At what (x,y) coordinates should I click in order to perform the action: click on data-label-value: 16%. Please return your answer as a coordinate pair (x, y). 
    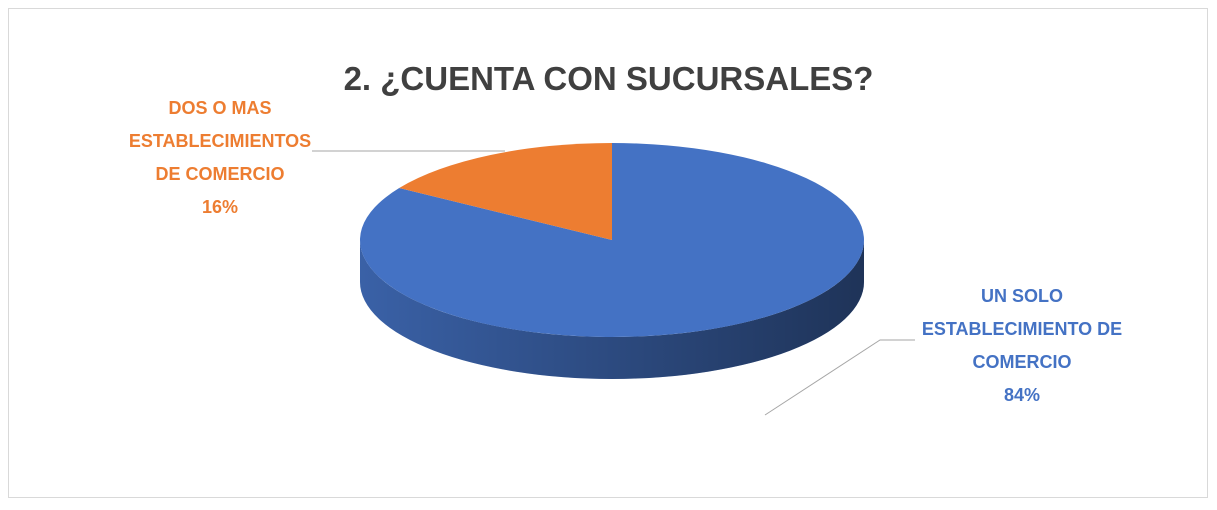
    Looking at the image, I should click on (220, 207).